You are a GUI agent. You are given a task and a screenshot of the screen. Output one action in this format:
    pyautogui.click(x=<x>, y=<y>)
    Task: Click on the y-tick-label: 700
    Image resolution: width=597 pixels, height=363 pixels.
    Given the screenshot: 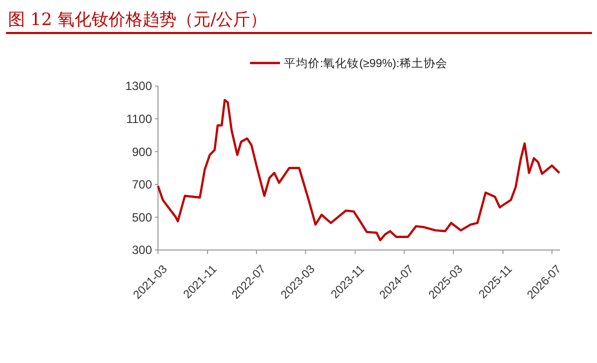 What is the action you would take?
    pyautogui.click(x=142, y=185)
    